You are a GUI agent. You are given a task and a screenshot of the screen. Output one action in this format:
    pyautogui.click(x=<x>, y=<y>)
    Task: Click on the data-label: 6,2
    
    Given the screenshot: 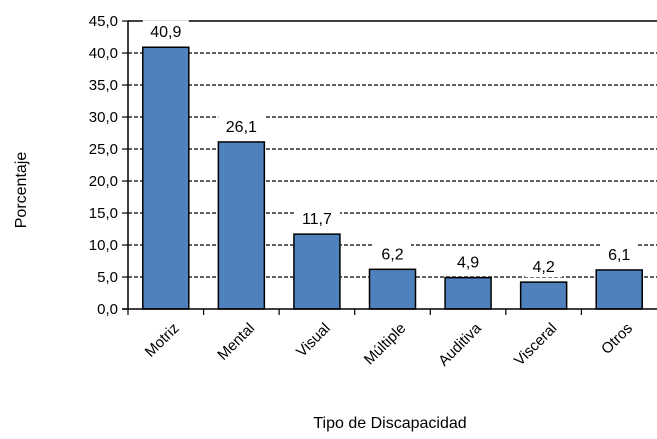 What is the action you would take?
    pyautogui.click(x=392, y=254)
    